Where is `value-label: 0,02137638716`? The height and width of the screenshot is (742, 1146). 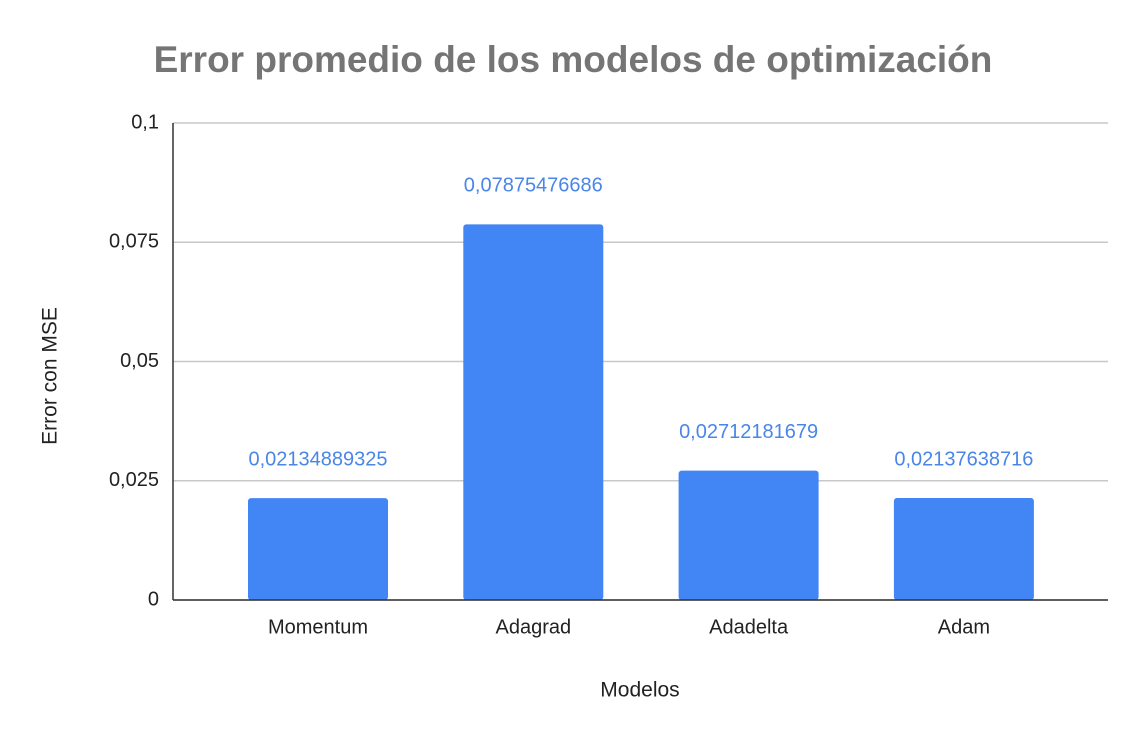
value-label: 0,02137638716 is located at coordinates (963, 459).